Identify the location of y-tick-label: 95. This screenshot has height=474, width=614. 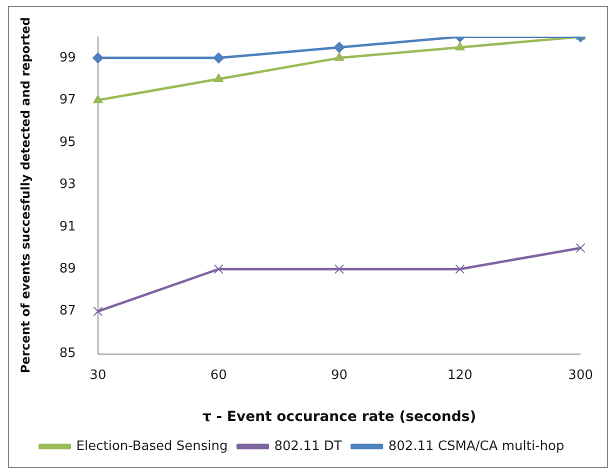
(67, 142).